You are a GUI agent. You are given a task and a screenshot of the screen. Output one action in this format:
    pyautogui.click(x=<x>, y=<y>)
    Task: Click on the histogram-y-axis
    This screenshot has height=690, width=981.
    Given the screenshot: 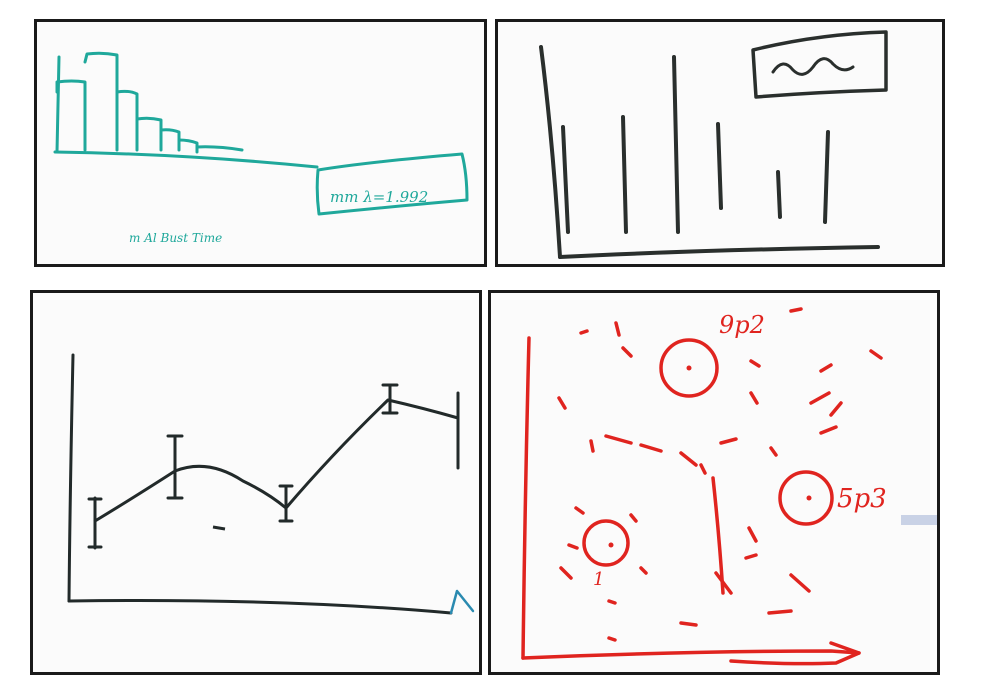 What is the action you would take?
    pyautogui.click(x=58, y=104)
    